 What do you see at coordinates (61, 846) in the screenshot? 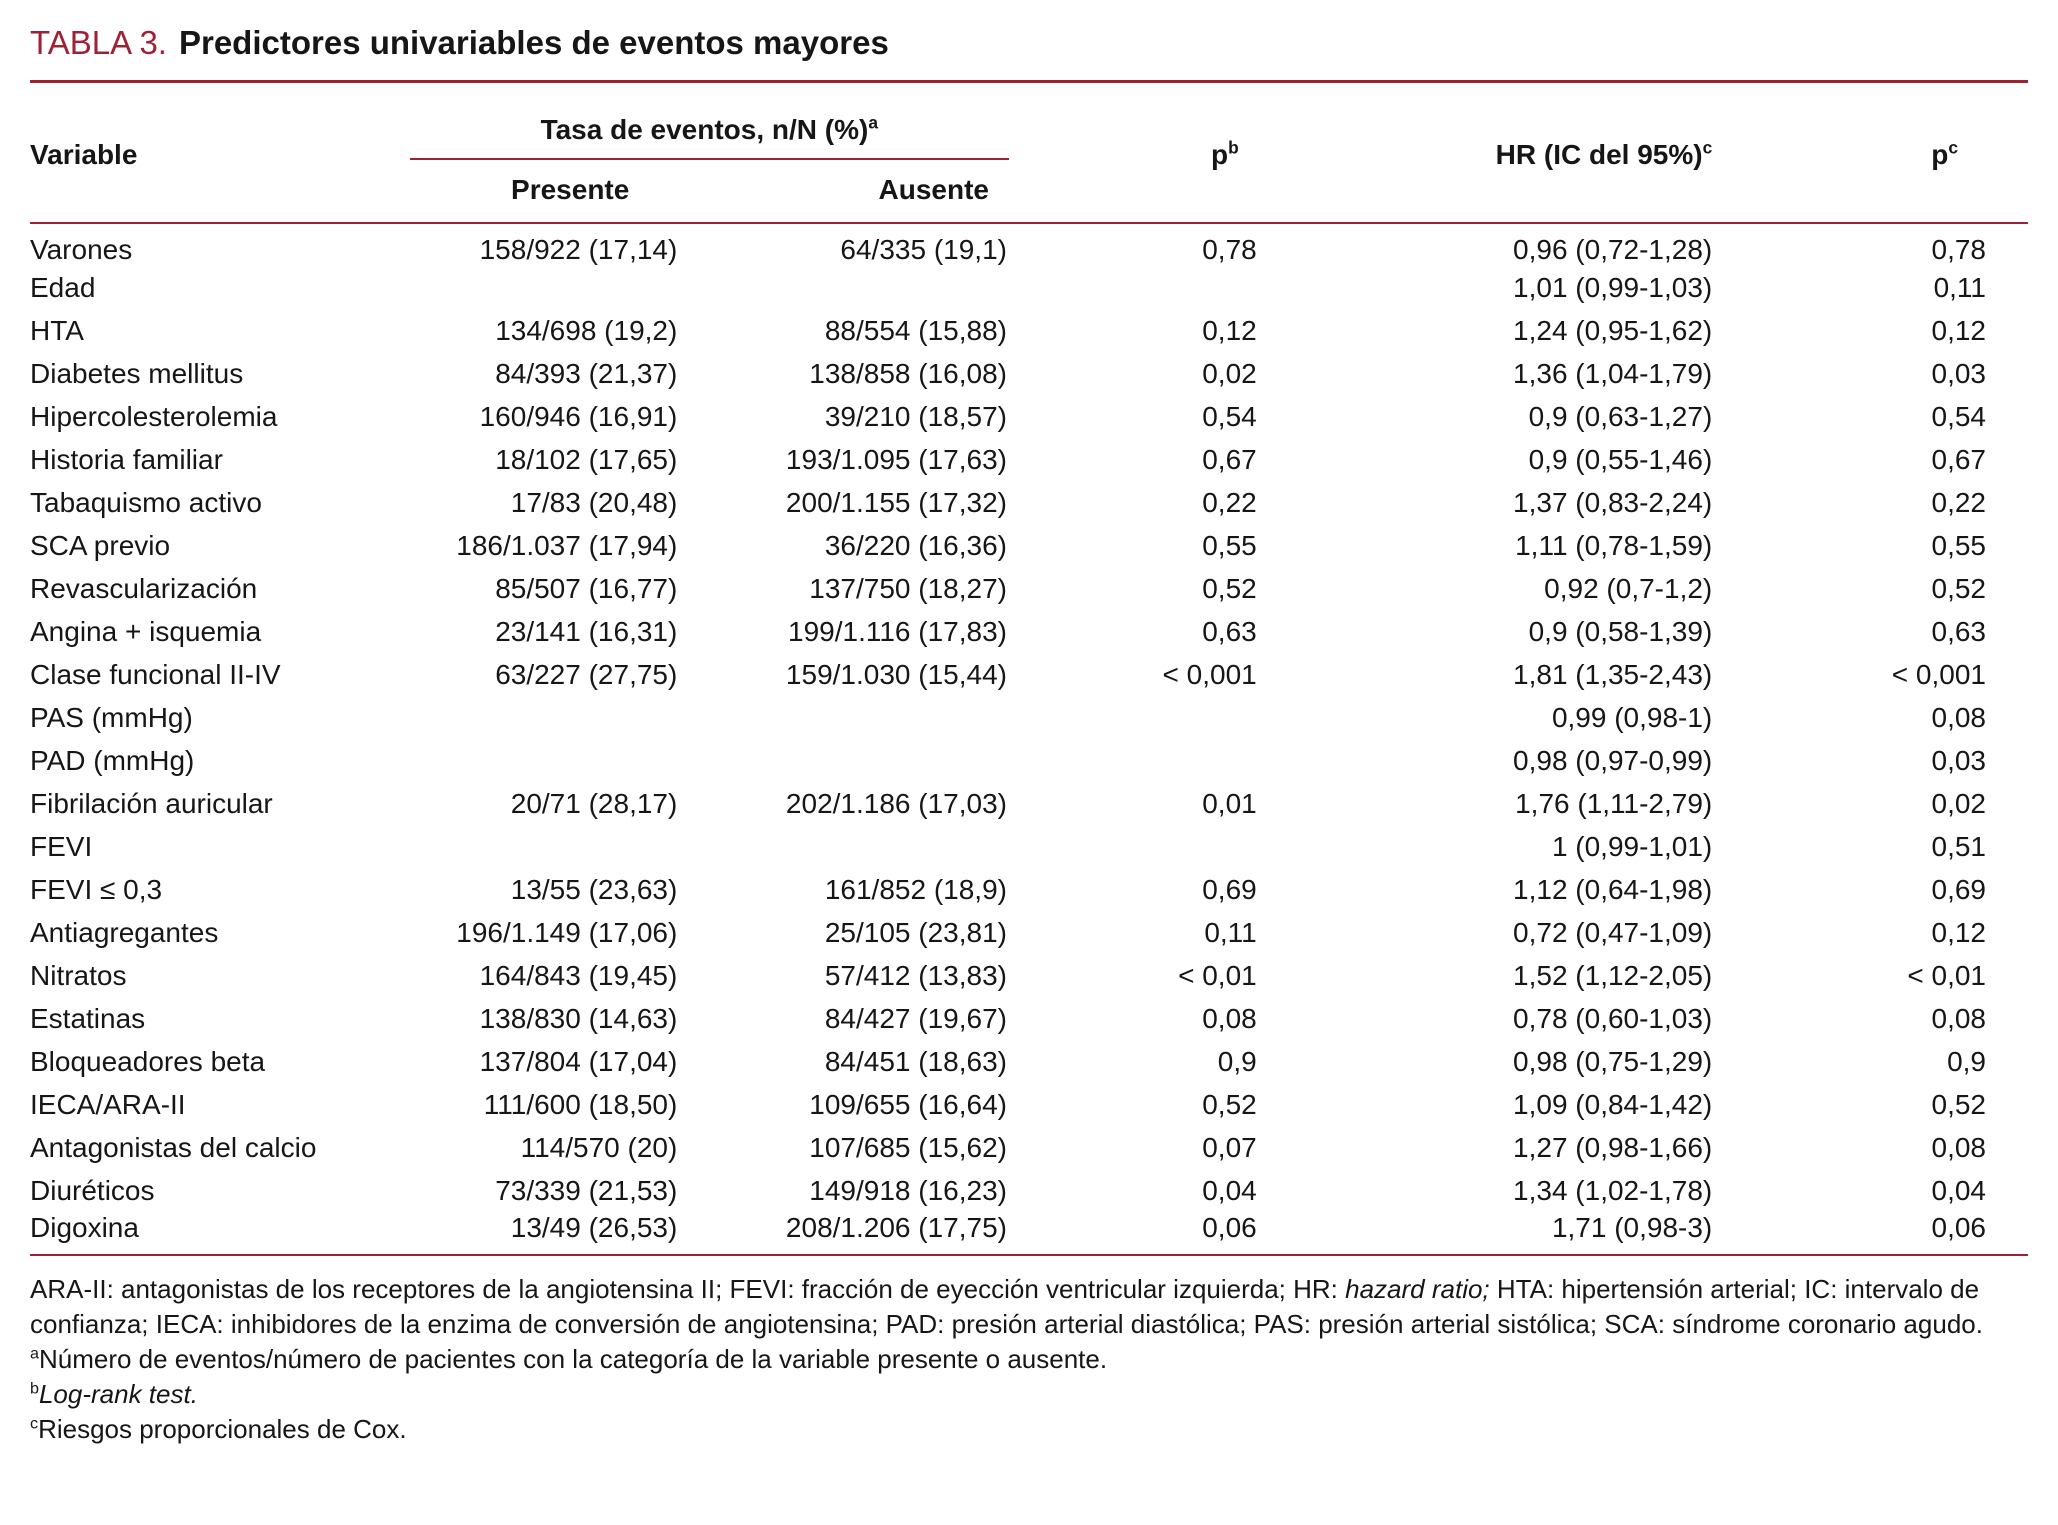
I see `cell-variable: FEVI` at bounding box center [61, 846].